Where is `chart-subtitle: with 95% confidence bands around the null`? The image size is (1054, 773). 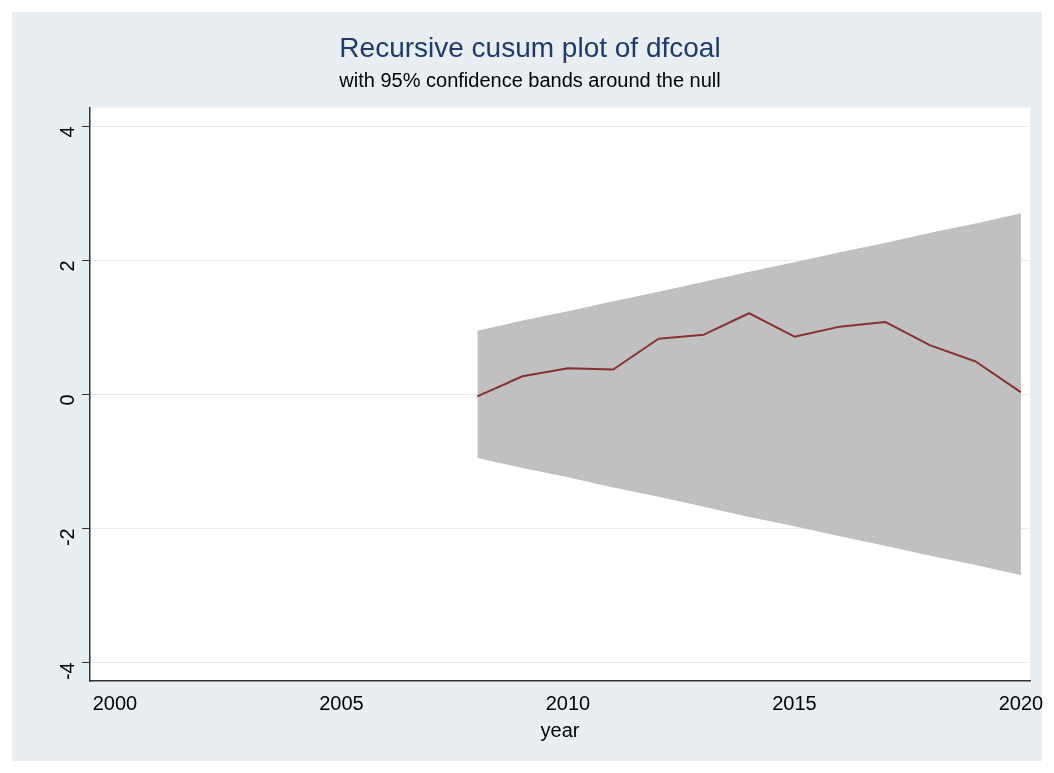
chart-subtitle: with 95% confidence bands around the null is located at coordinates (529, 80).